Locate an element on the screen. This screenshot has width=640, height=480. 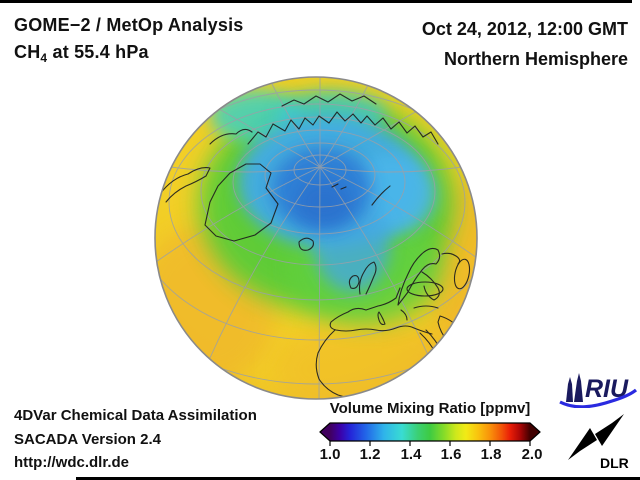
colorbar-title: Volume Mixing Ratio [ppmv] is located at coordinates (430, 408).